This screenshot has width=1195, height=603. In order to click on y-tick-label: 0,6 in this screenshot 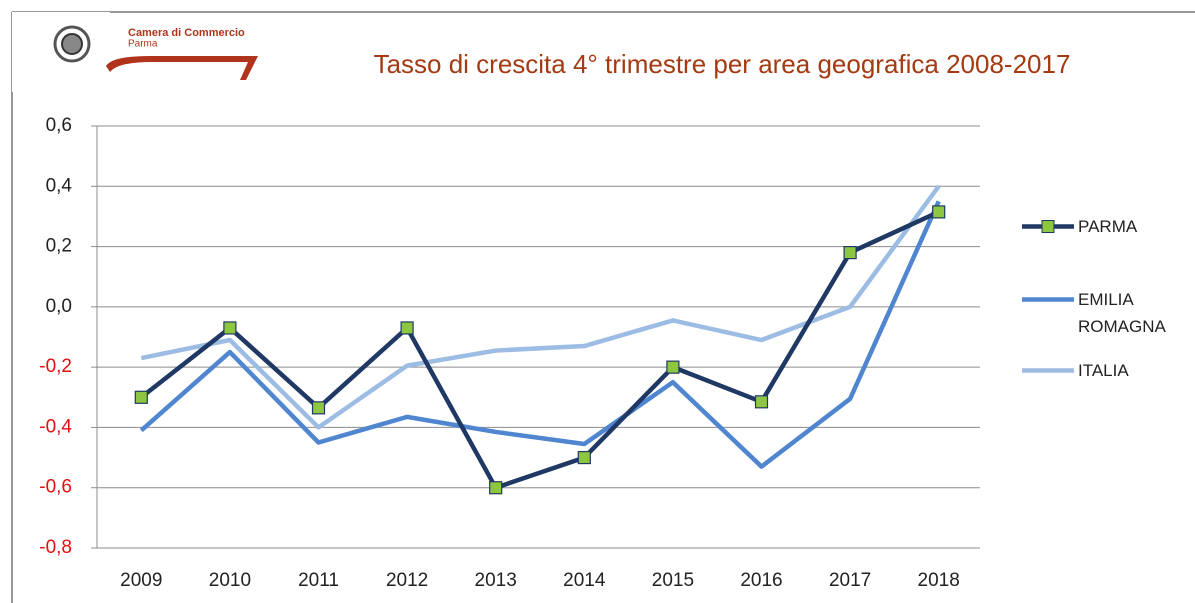, I will do `click(59, 125)`.